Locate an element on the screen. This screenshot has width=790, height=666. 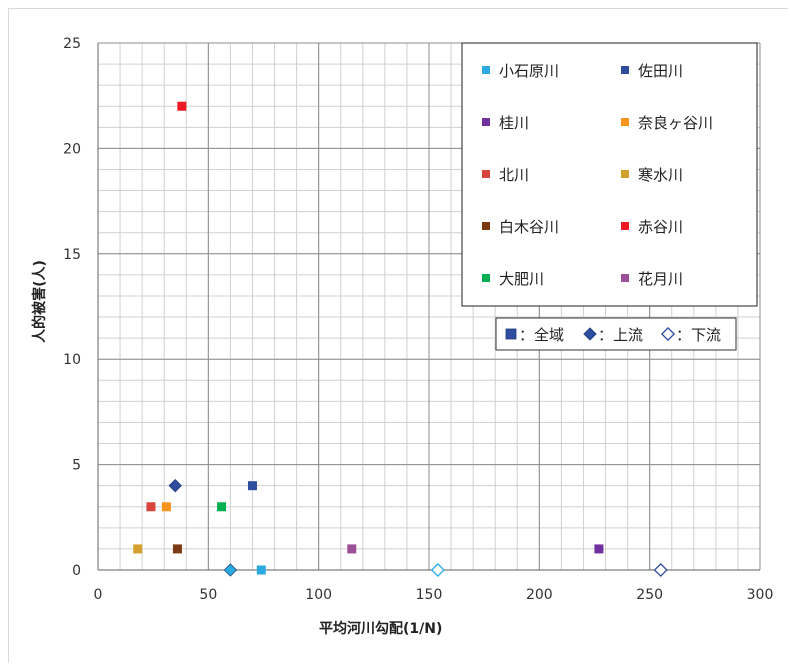
marker-legend-label: ：下流 is located at coordinates (698, 335).